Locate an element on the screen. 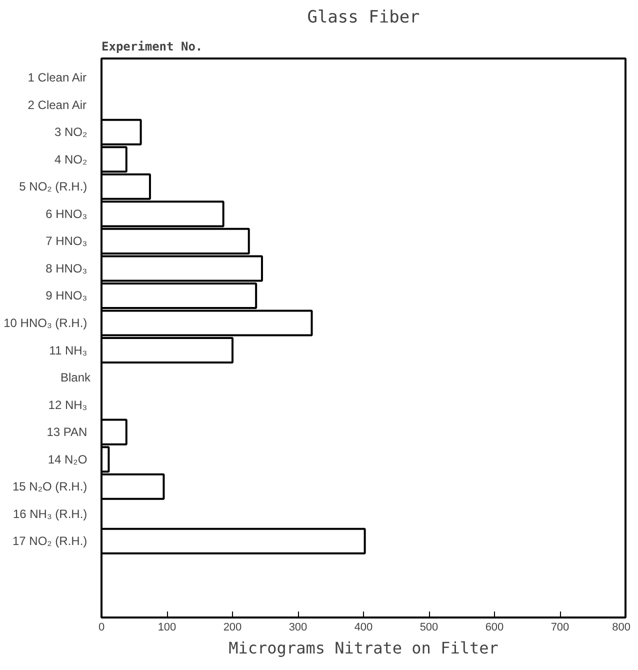 The image size is (638, 670). y-tick-label: 11 NH₃ is located at coordinates (68, 350).